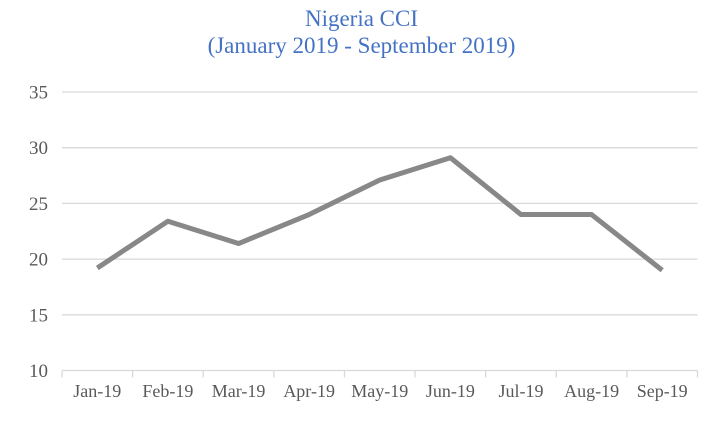 Image resolution: width=723 pixels, height=423 pixels. I want to click on chart-subtitle: (January 2019 - September 2019), so click(361, 45).